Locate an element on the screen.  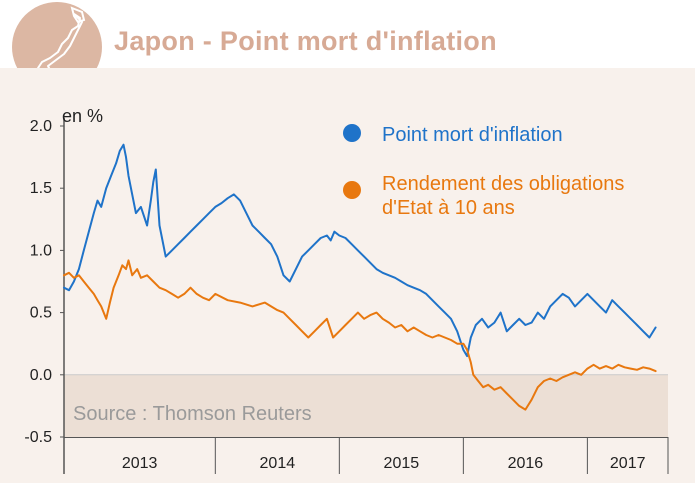
y-axis-label: en % is located at coordinates (82, 116).